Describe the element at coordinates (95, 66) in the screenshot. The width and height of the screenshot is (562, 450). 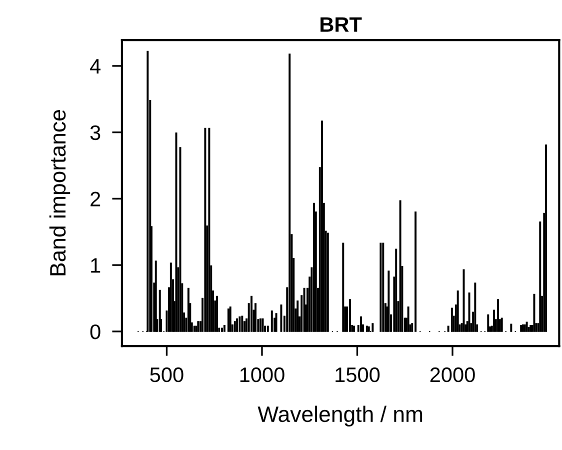
I see `y-tick-label: 4` at that location.